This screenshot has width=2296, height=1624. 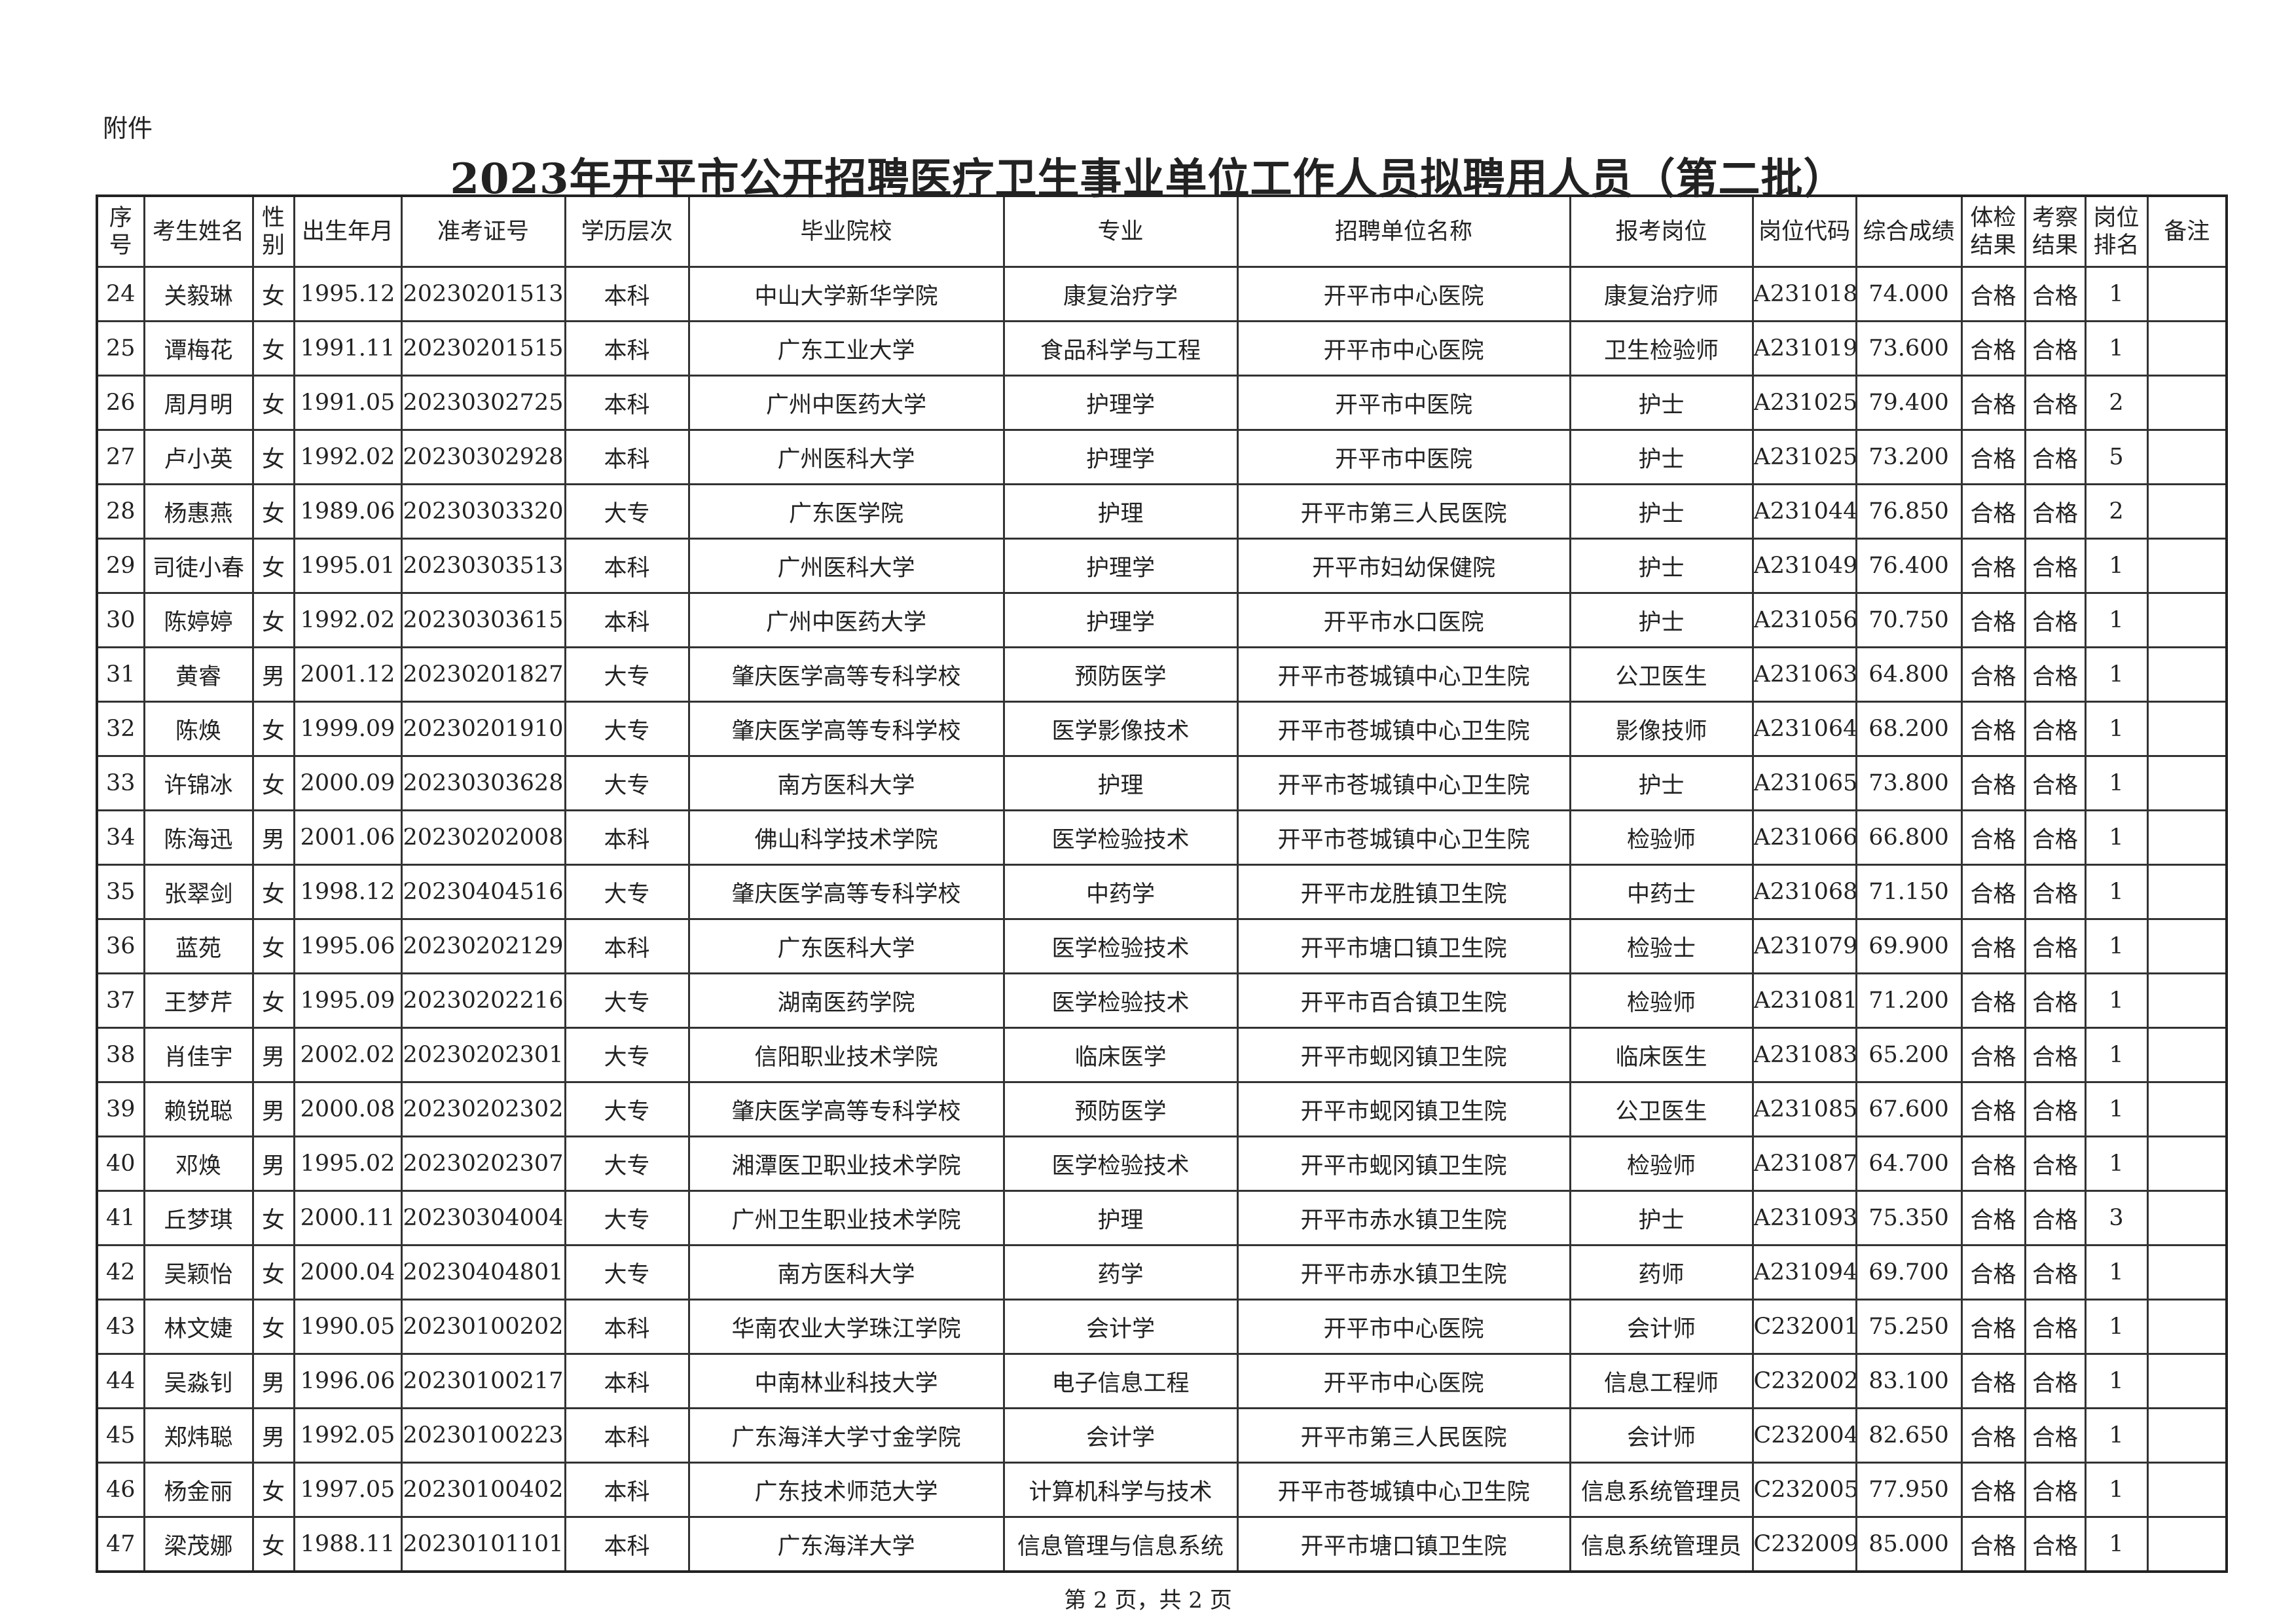 I want to click on column-header: 考生姓名, so click(x=198, y=231).